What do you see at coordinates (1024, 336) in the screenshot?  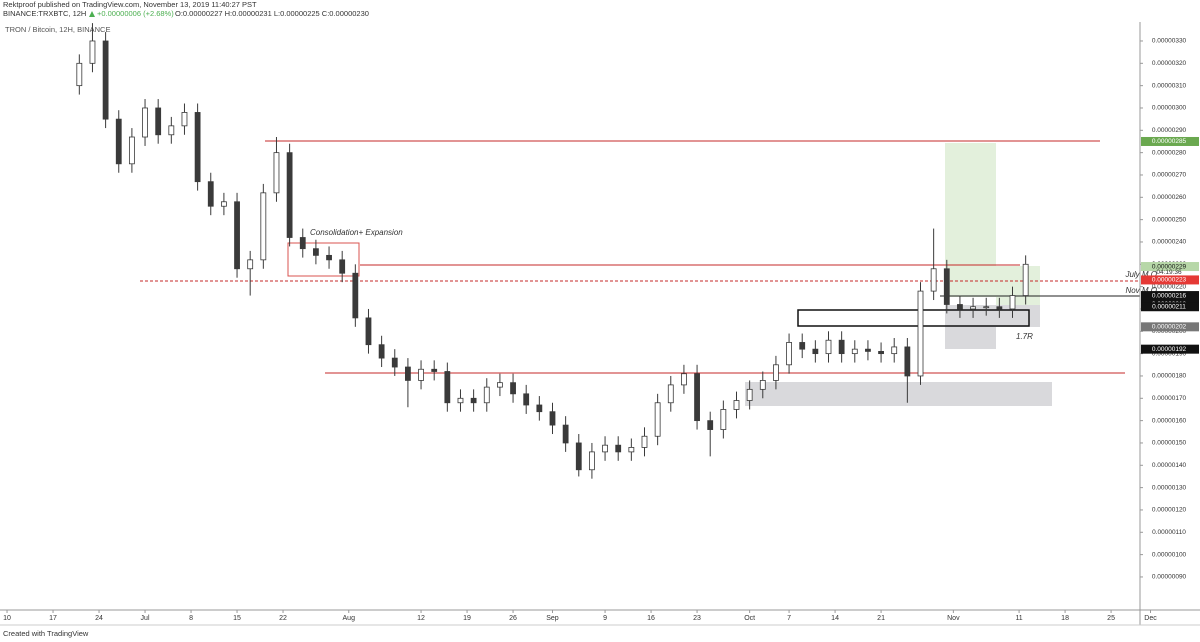 I see `annotation: 1.7R` at bounding box center [1024, 336].